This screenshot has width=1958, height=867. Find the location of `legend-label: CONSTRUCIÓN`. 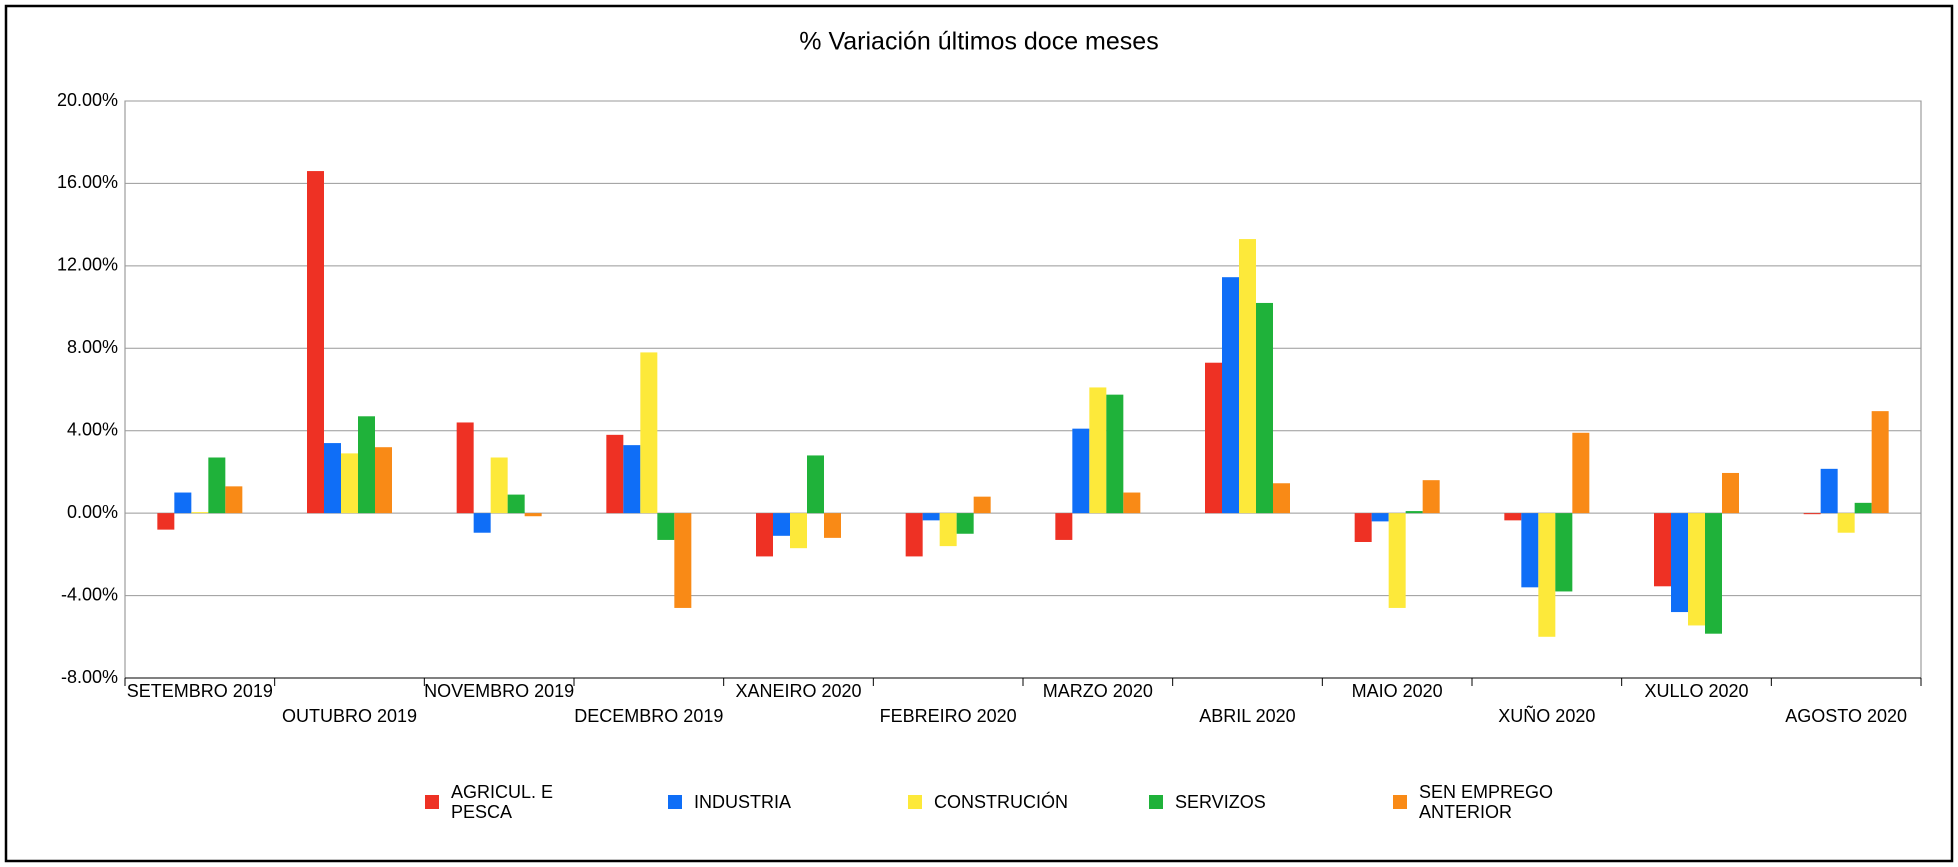

legend-label: CONSTRUCIÓN is located at coordinates (1001, 802).